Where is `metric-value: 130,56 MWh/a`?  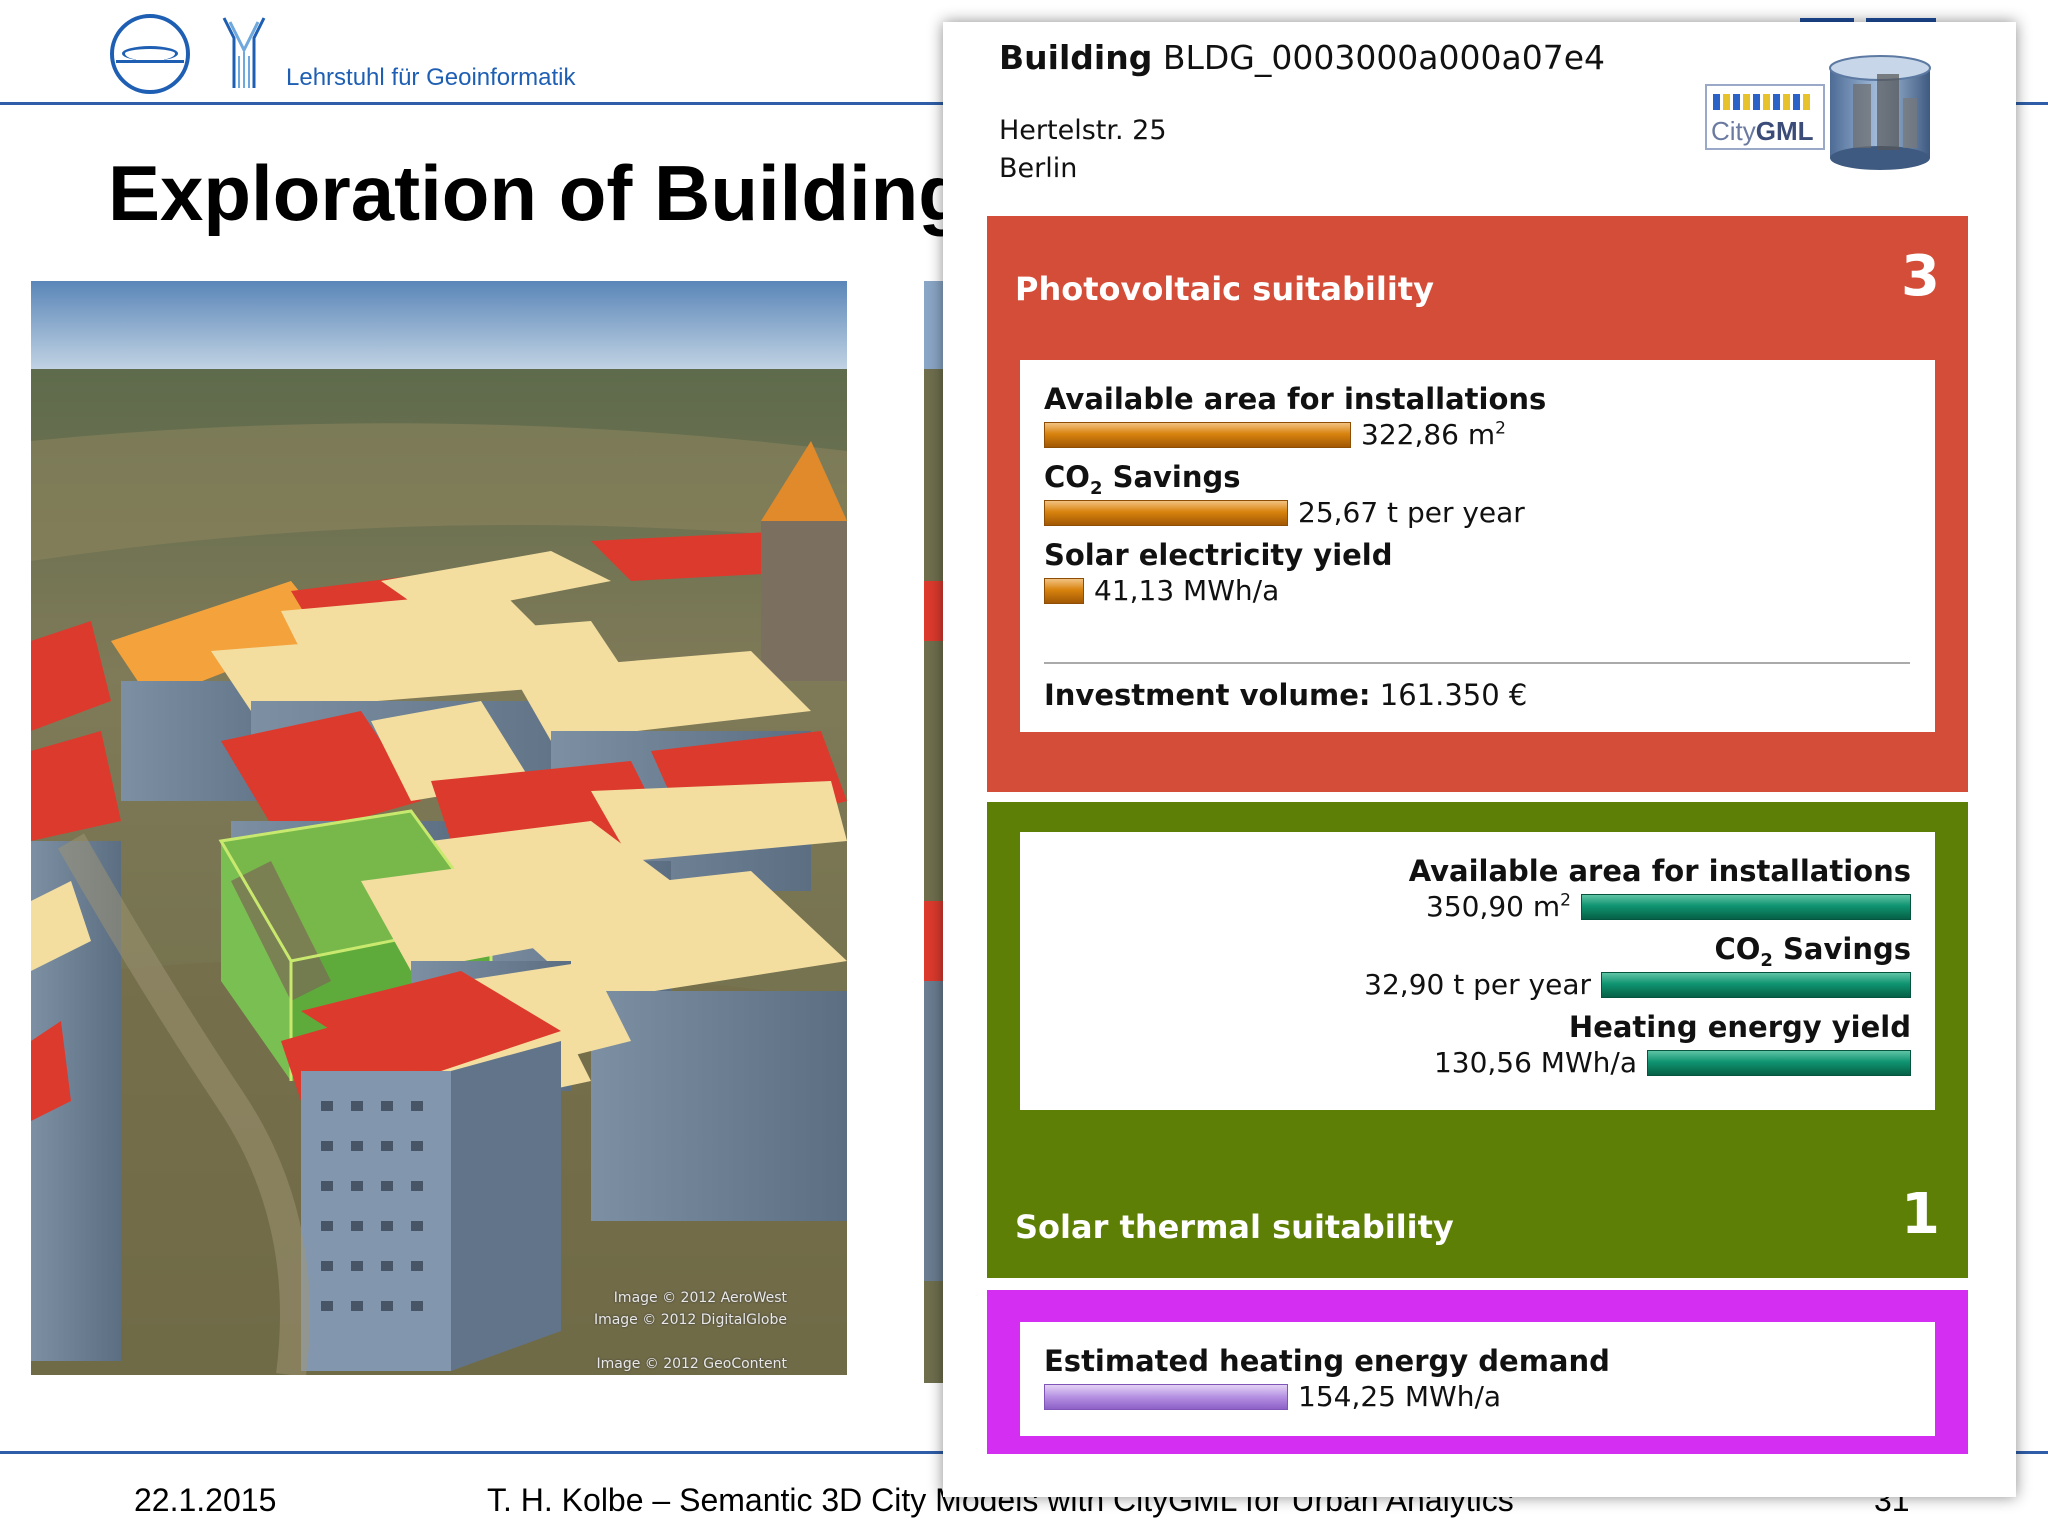
metric-value: 130,56 MWh/a is located at coordinates (1535, 1062).